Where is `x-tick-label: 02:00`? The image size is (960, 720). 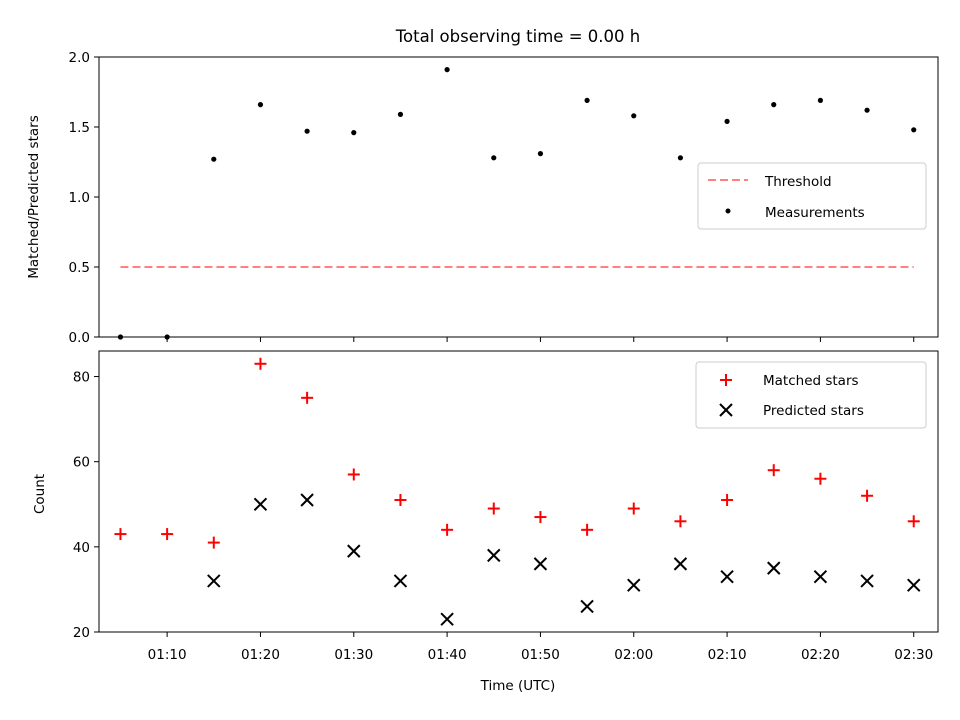 x-tick-label: 02:00 is located at coordinates (633, 655).